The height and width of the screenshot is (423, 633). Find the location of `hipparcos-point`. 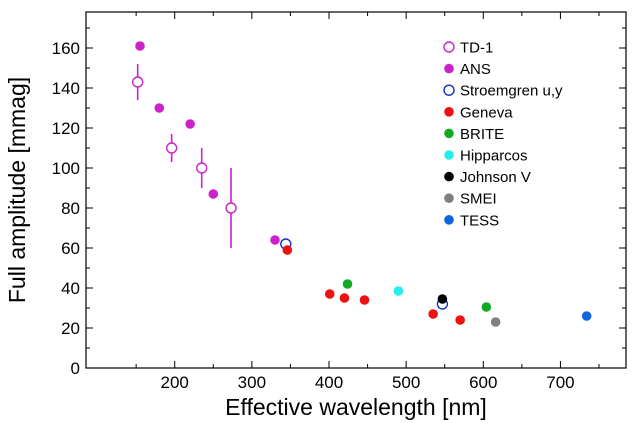

hipparcos-point is located at coordinates (398, 291).